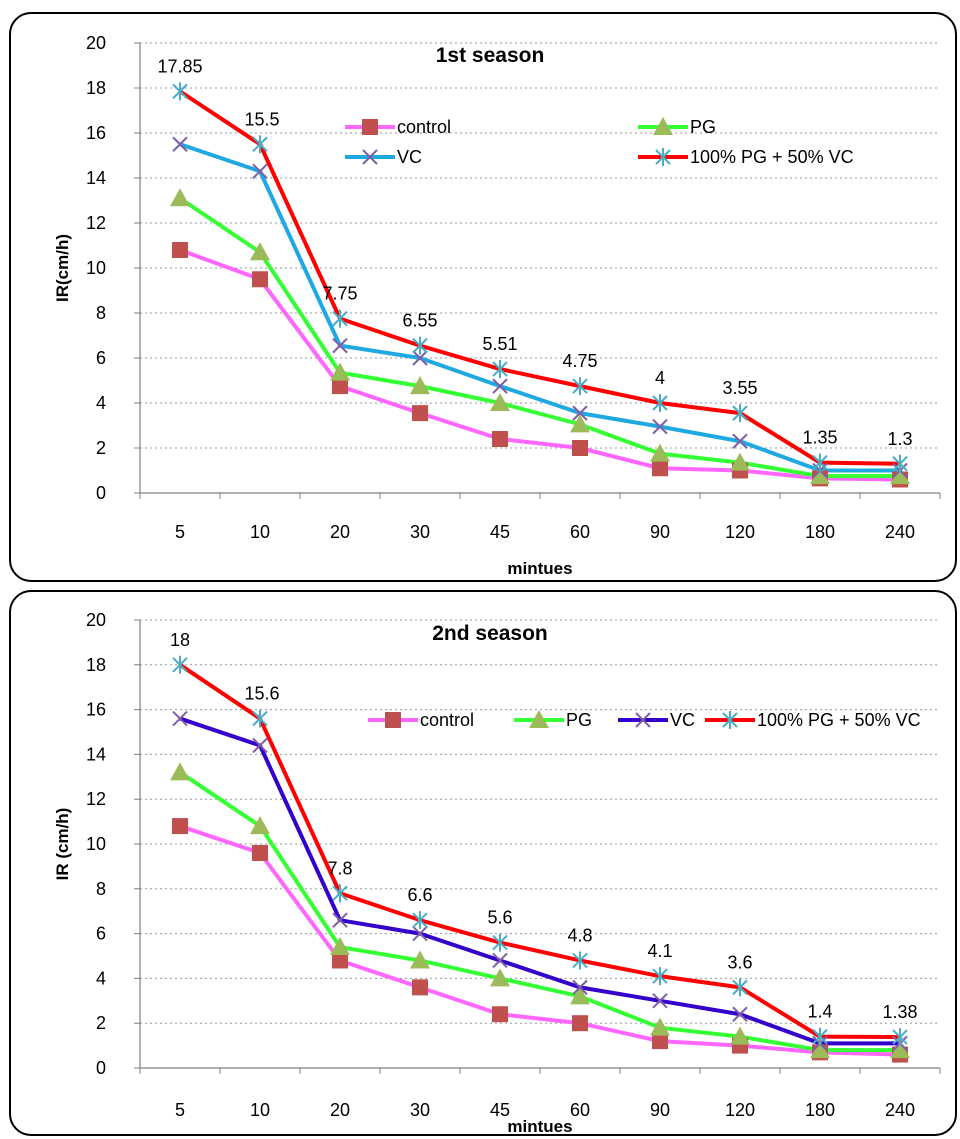 This screenshot has width=960, height=1139. What do you see at coordinates (899, 1012) in the screenshot?
I see `data-label: 1.38` at bounding box center [899, 1012].